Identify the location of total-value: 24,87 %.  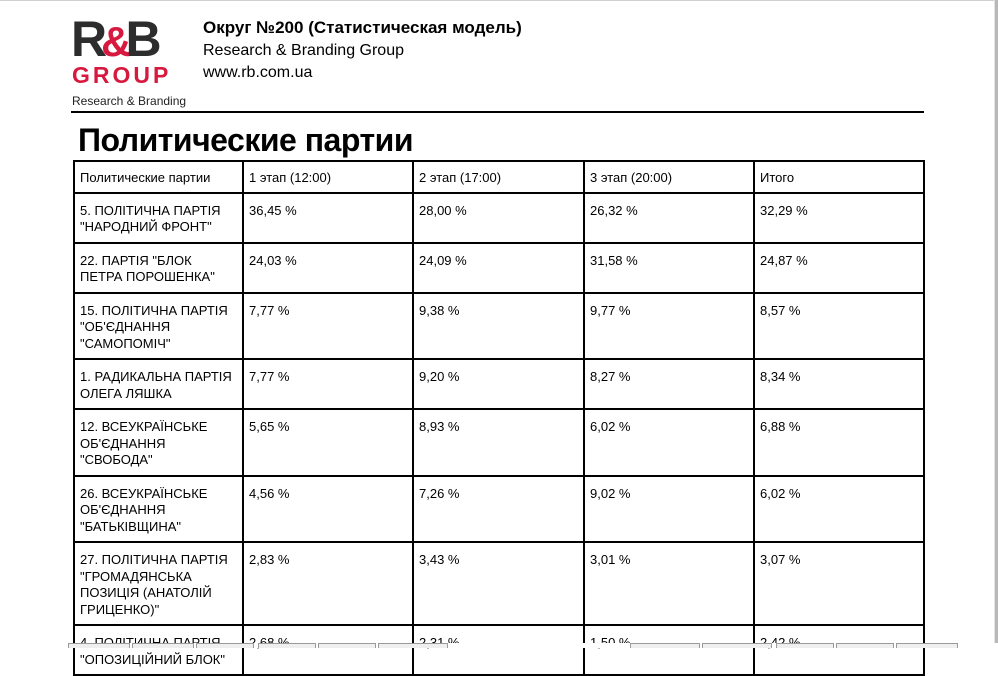
(839, 267).